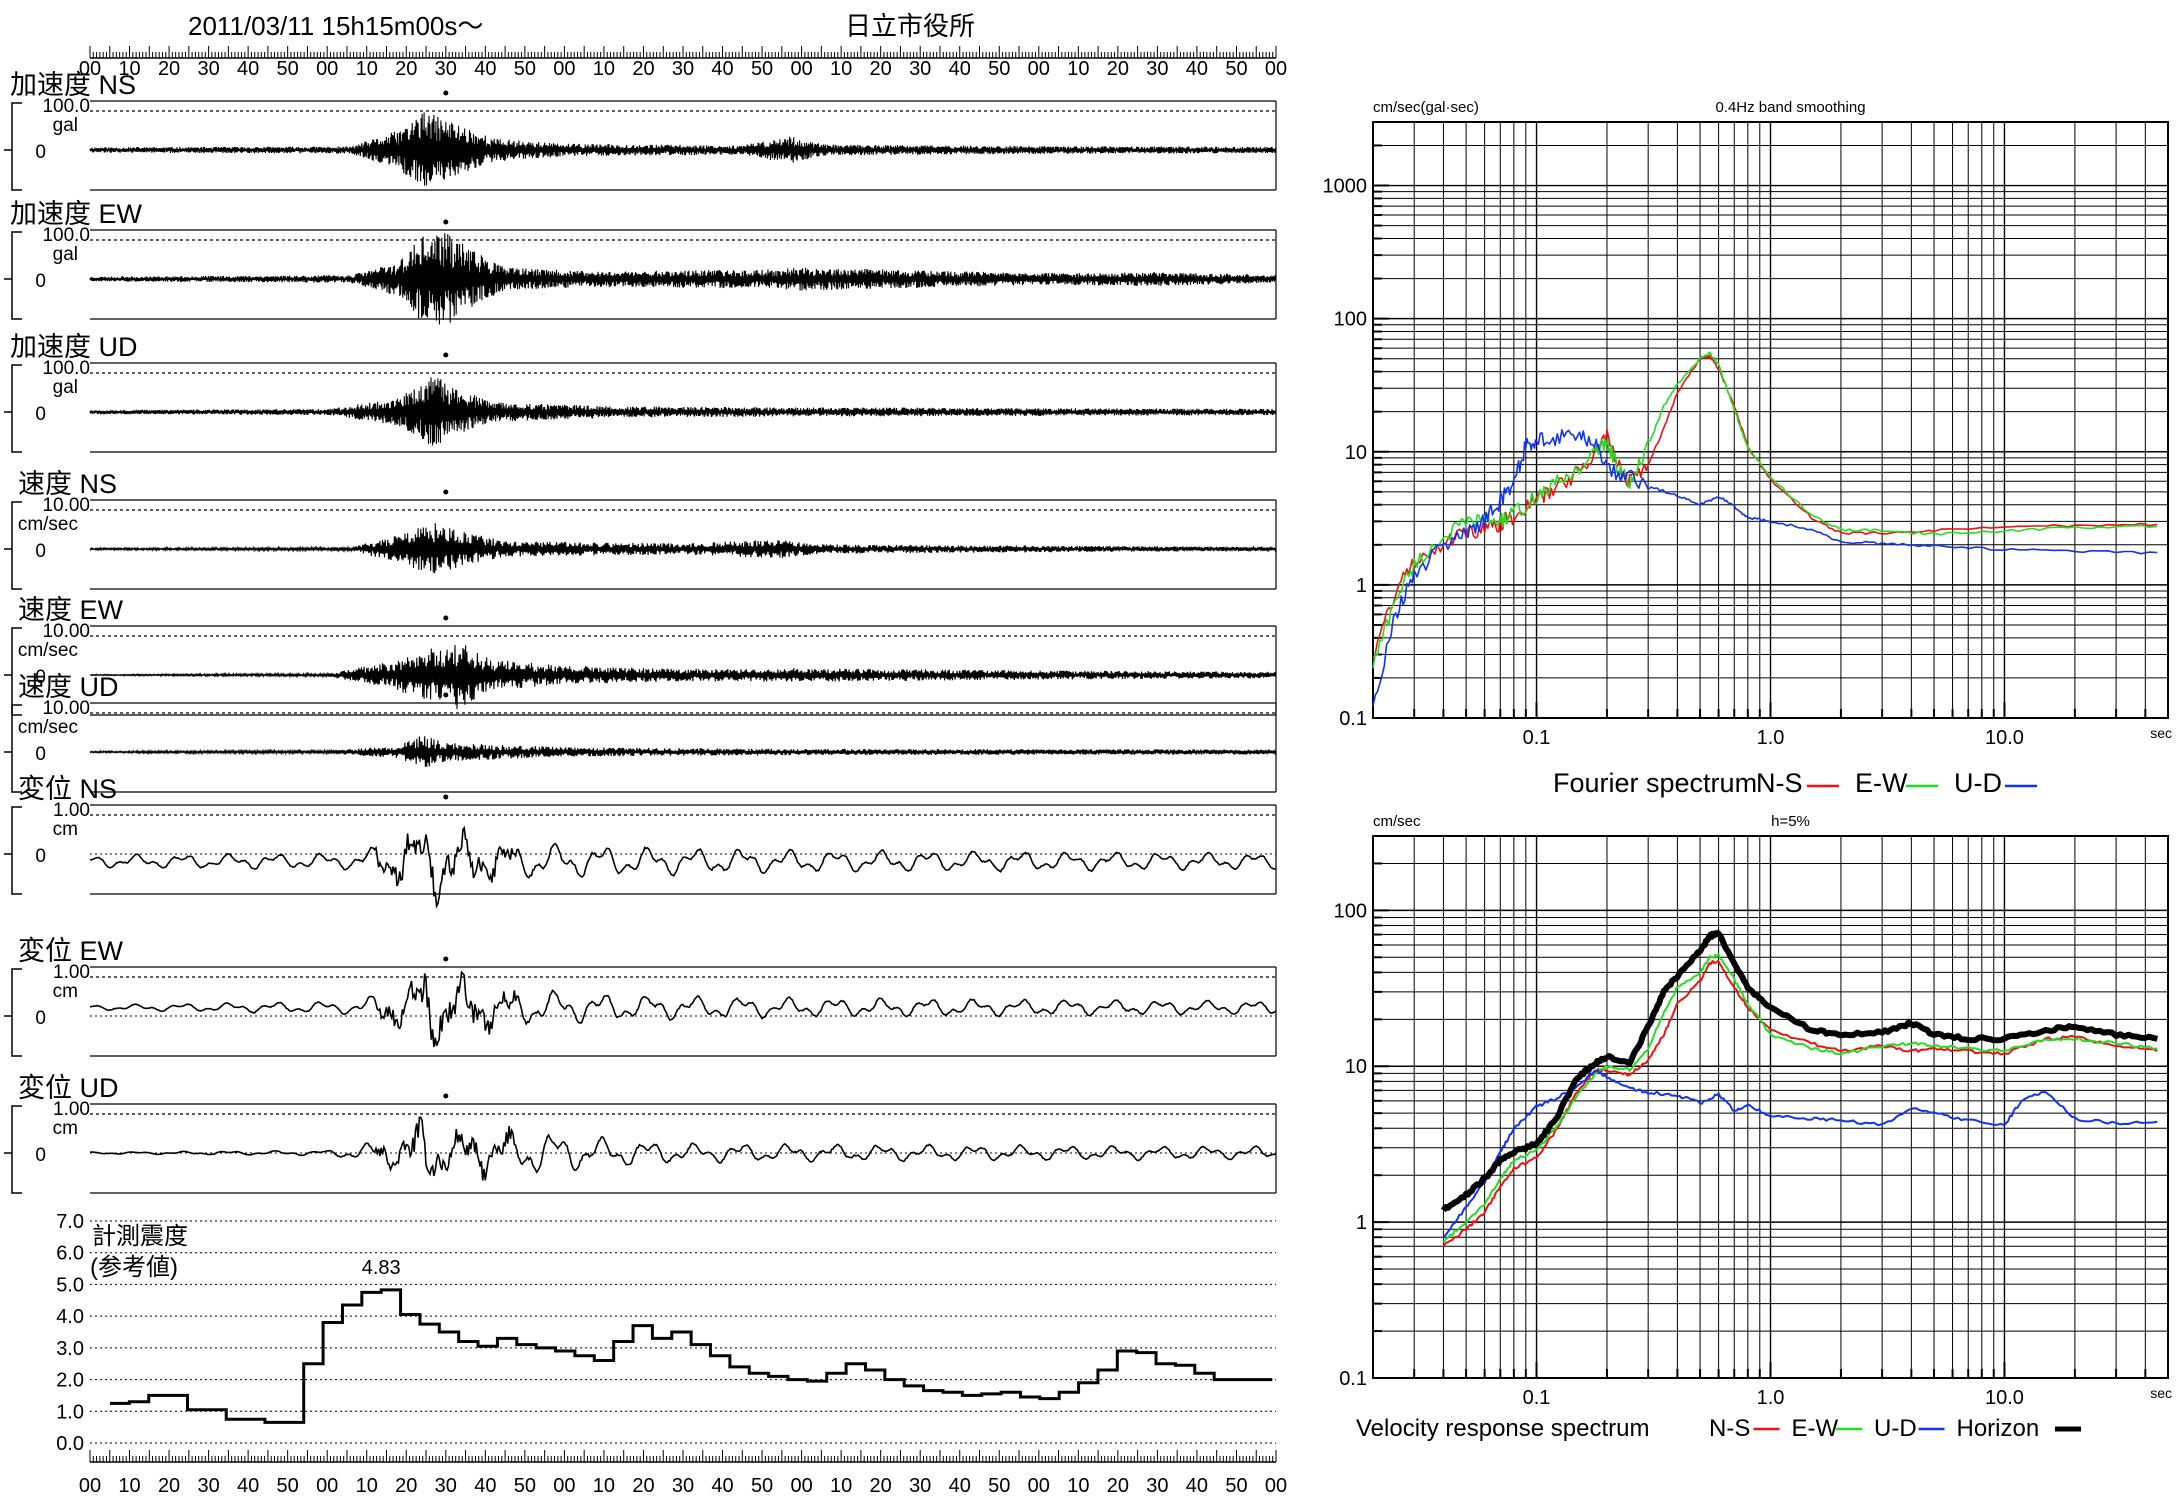 This screenshot has width=2182, height=1501. Describe the element at coordinates (68, 687) in the screenshot. I see `waveform-label: 速度 UD` at that location.